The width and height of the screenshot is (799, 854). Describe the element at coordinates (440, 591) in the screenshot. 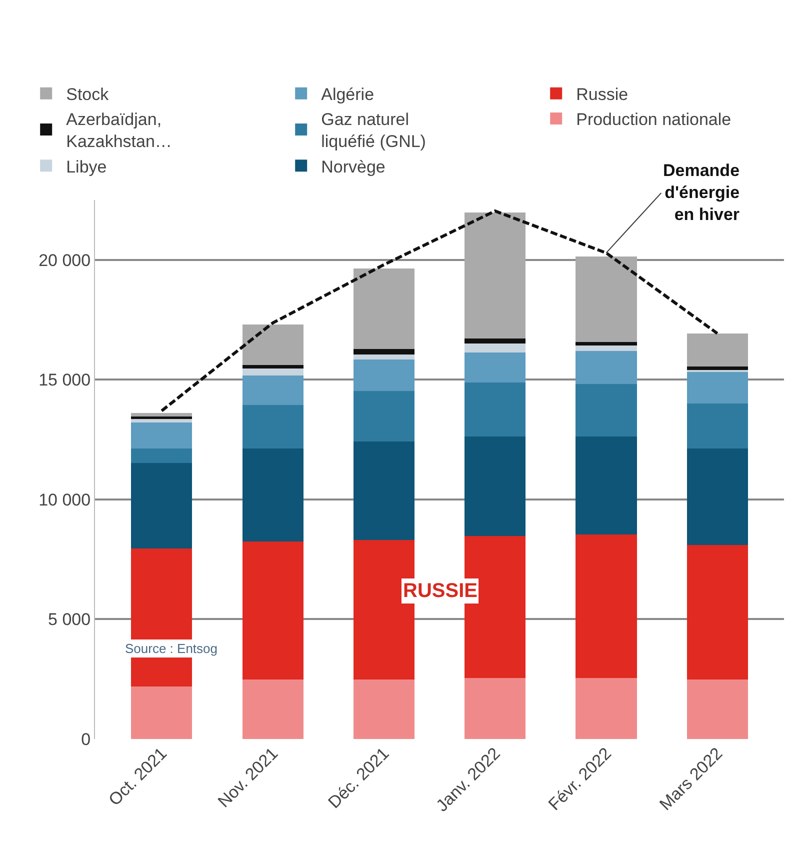

I see `annotation: RUSSIE` at that location.